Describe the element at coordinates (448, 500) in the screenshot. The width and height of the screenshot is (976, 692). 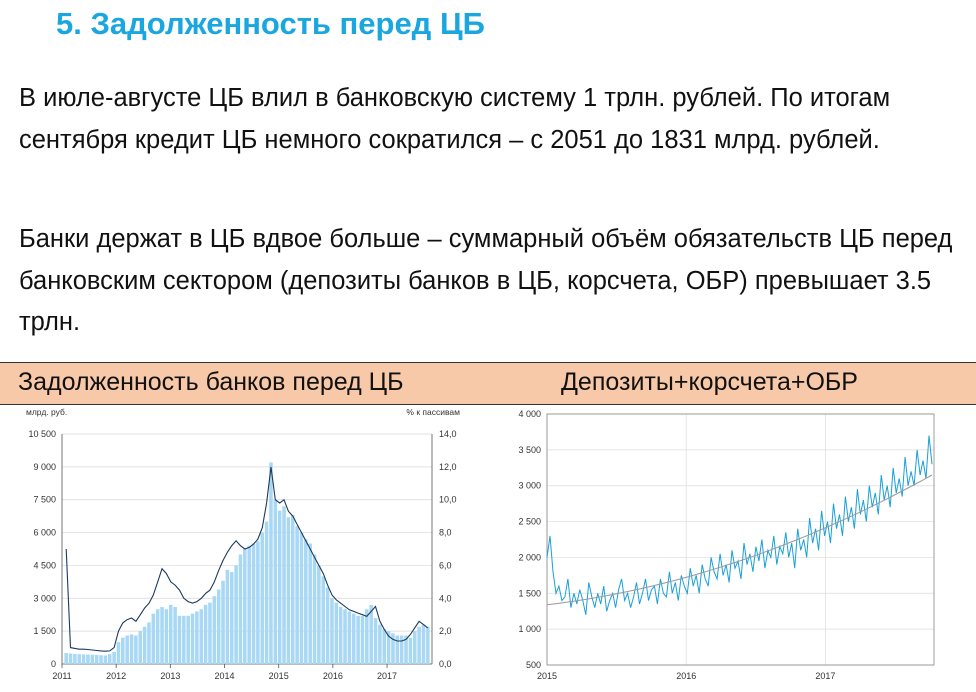
I see `y-tick-label-right: 10,0` at that location.